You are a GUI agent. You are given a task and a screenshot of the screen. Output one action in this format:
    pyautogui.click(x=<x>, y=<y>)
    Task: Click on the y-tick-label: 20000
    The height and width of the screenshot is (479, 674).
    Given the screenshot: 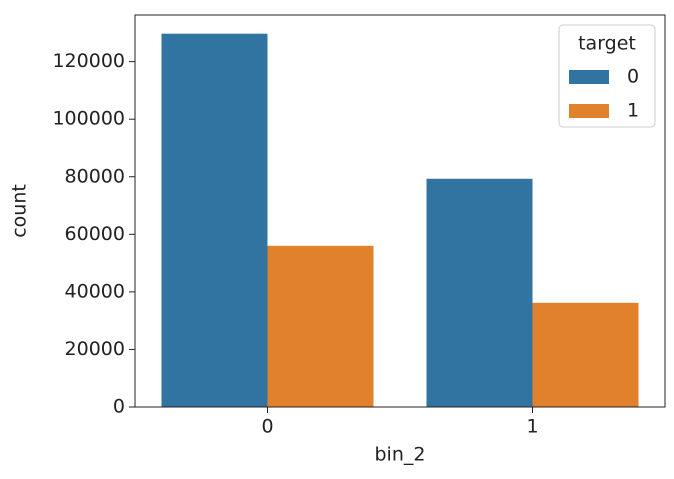 What is the action you would take?
    pyautogui.click(x=95, y=349)
    